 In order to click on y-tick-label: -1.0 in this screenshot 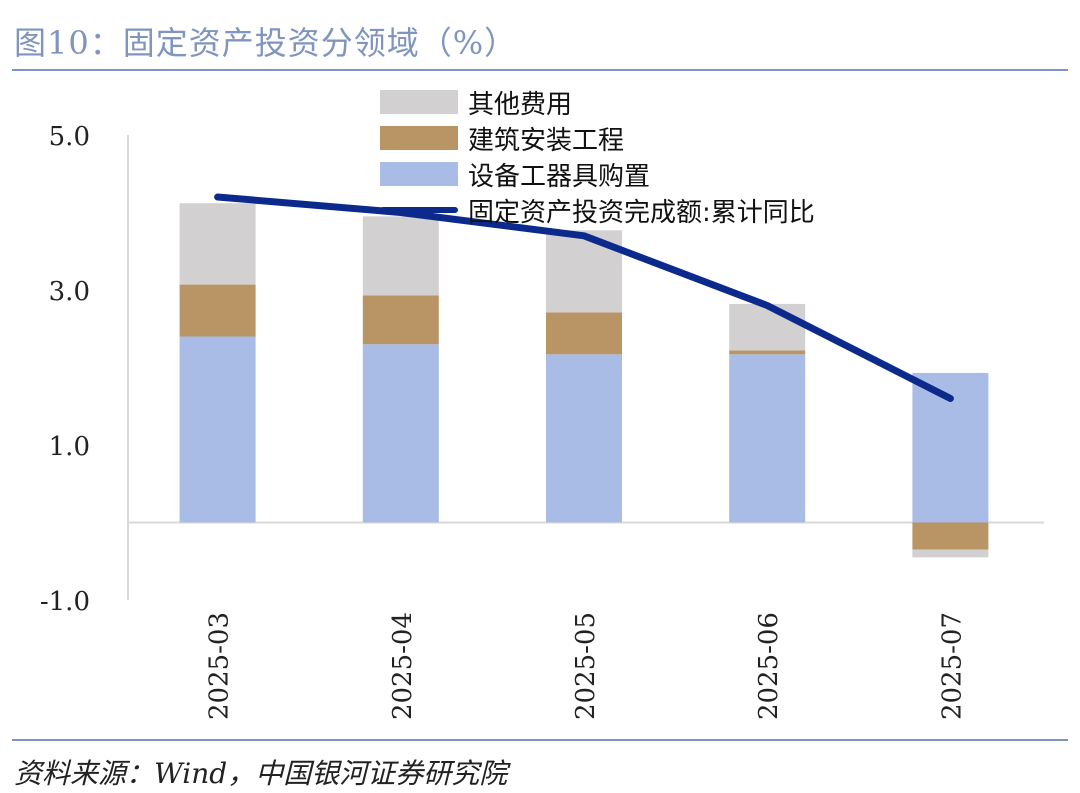, I will do `click(65, 602)`.